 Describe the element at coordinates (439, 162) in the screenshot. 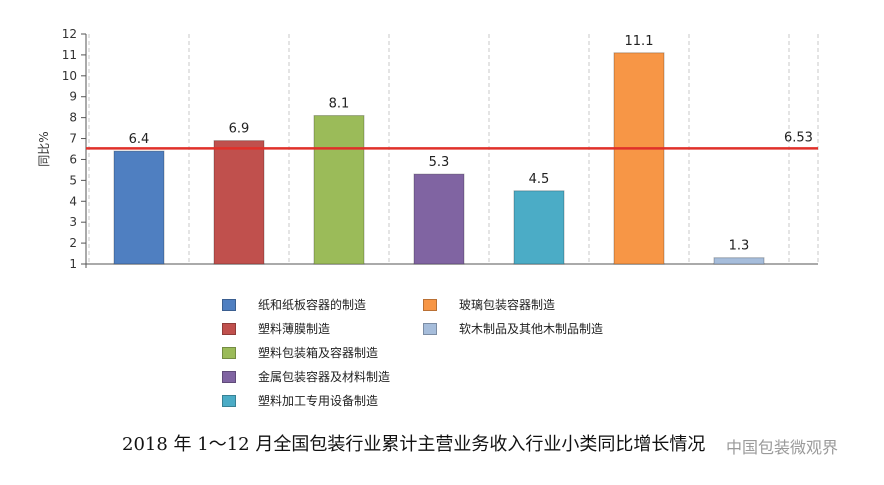

I see `bar-value-label: 5.3` at that location.